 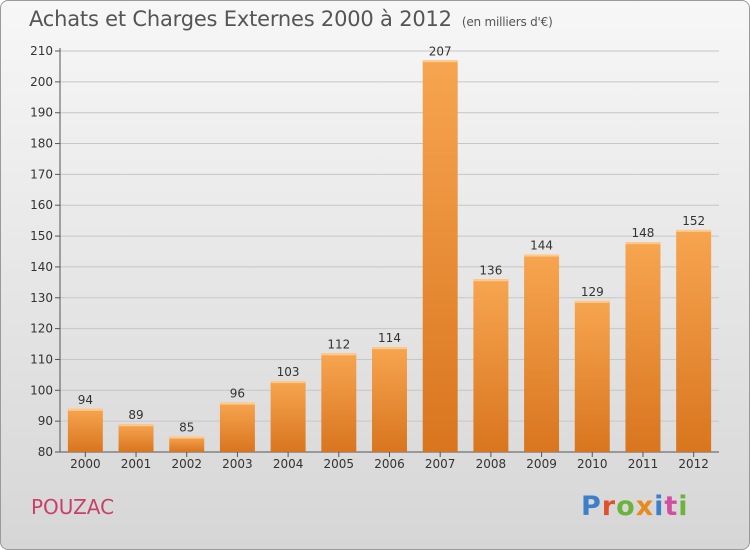 I want to click on logo-letter: P, so click(x=591, y=506).